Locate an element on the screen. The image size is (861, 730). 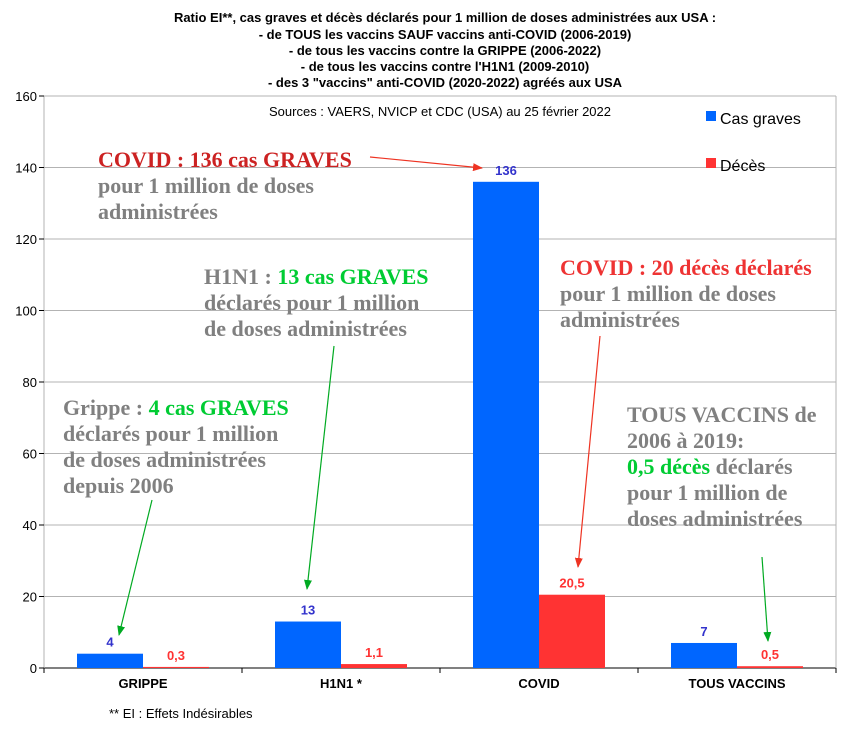
arrow-grippe is located at coordinates (135, 567).